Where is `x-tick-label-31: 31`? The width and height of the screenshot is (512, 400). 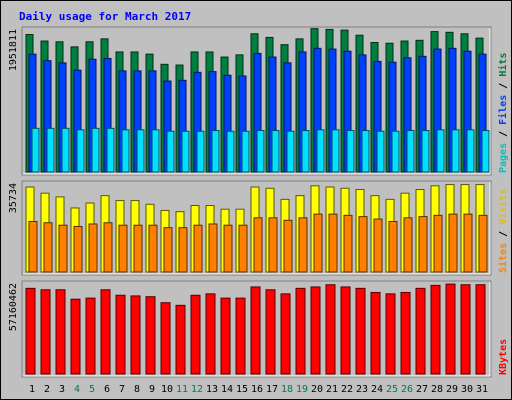
x-tick-label-31: 31 is located at coordinates (482, 389).